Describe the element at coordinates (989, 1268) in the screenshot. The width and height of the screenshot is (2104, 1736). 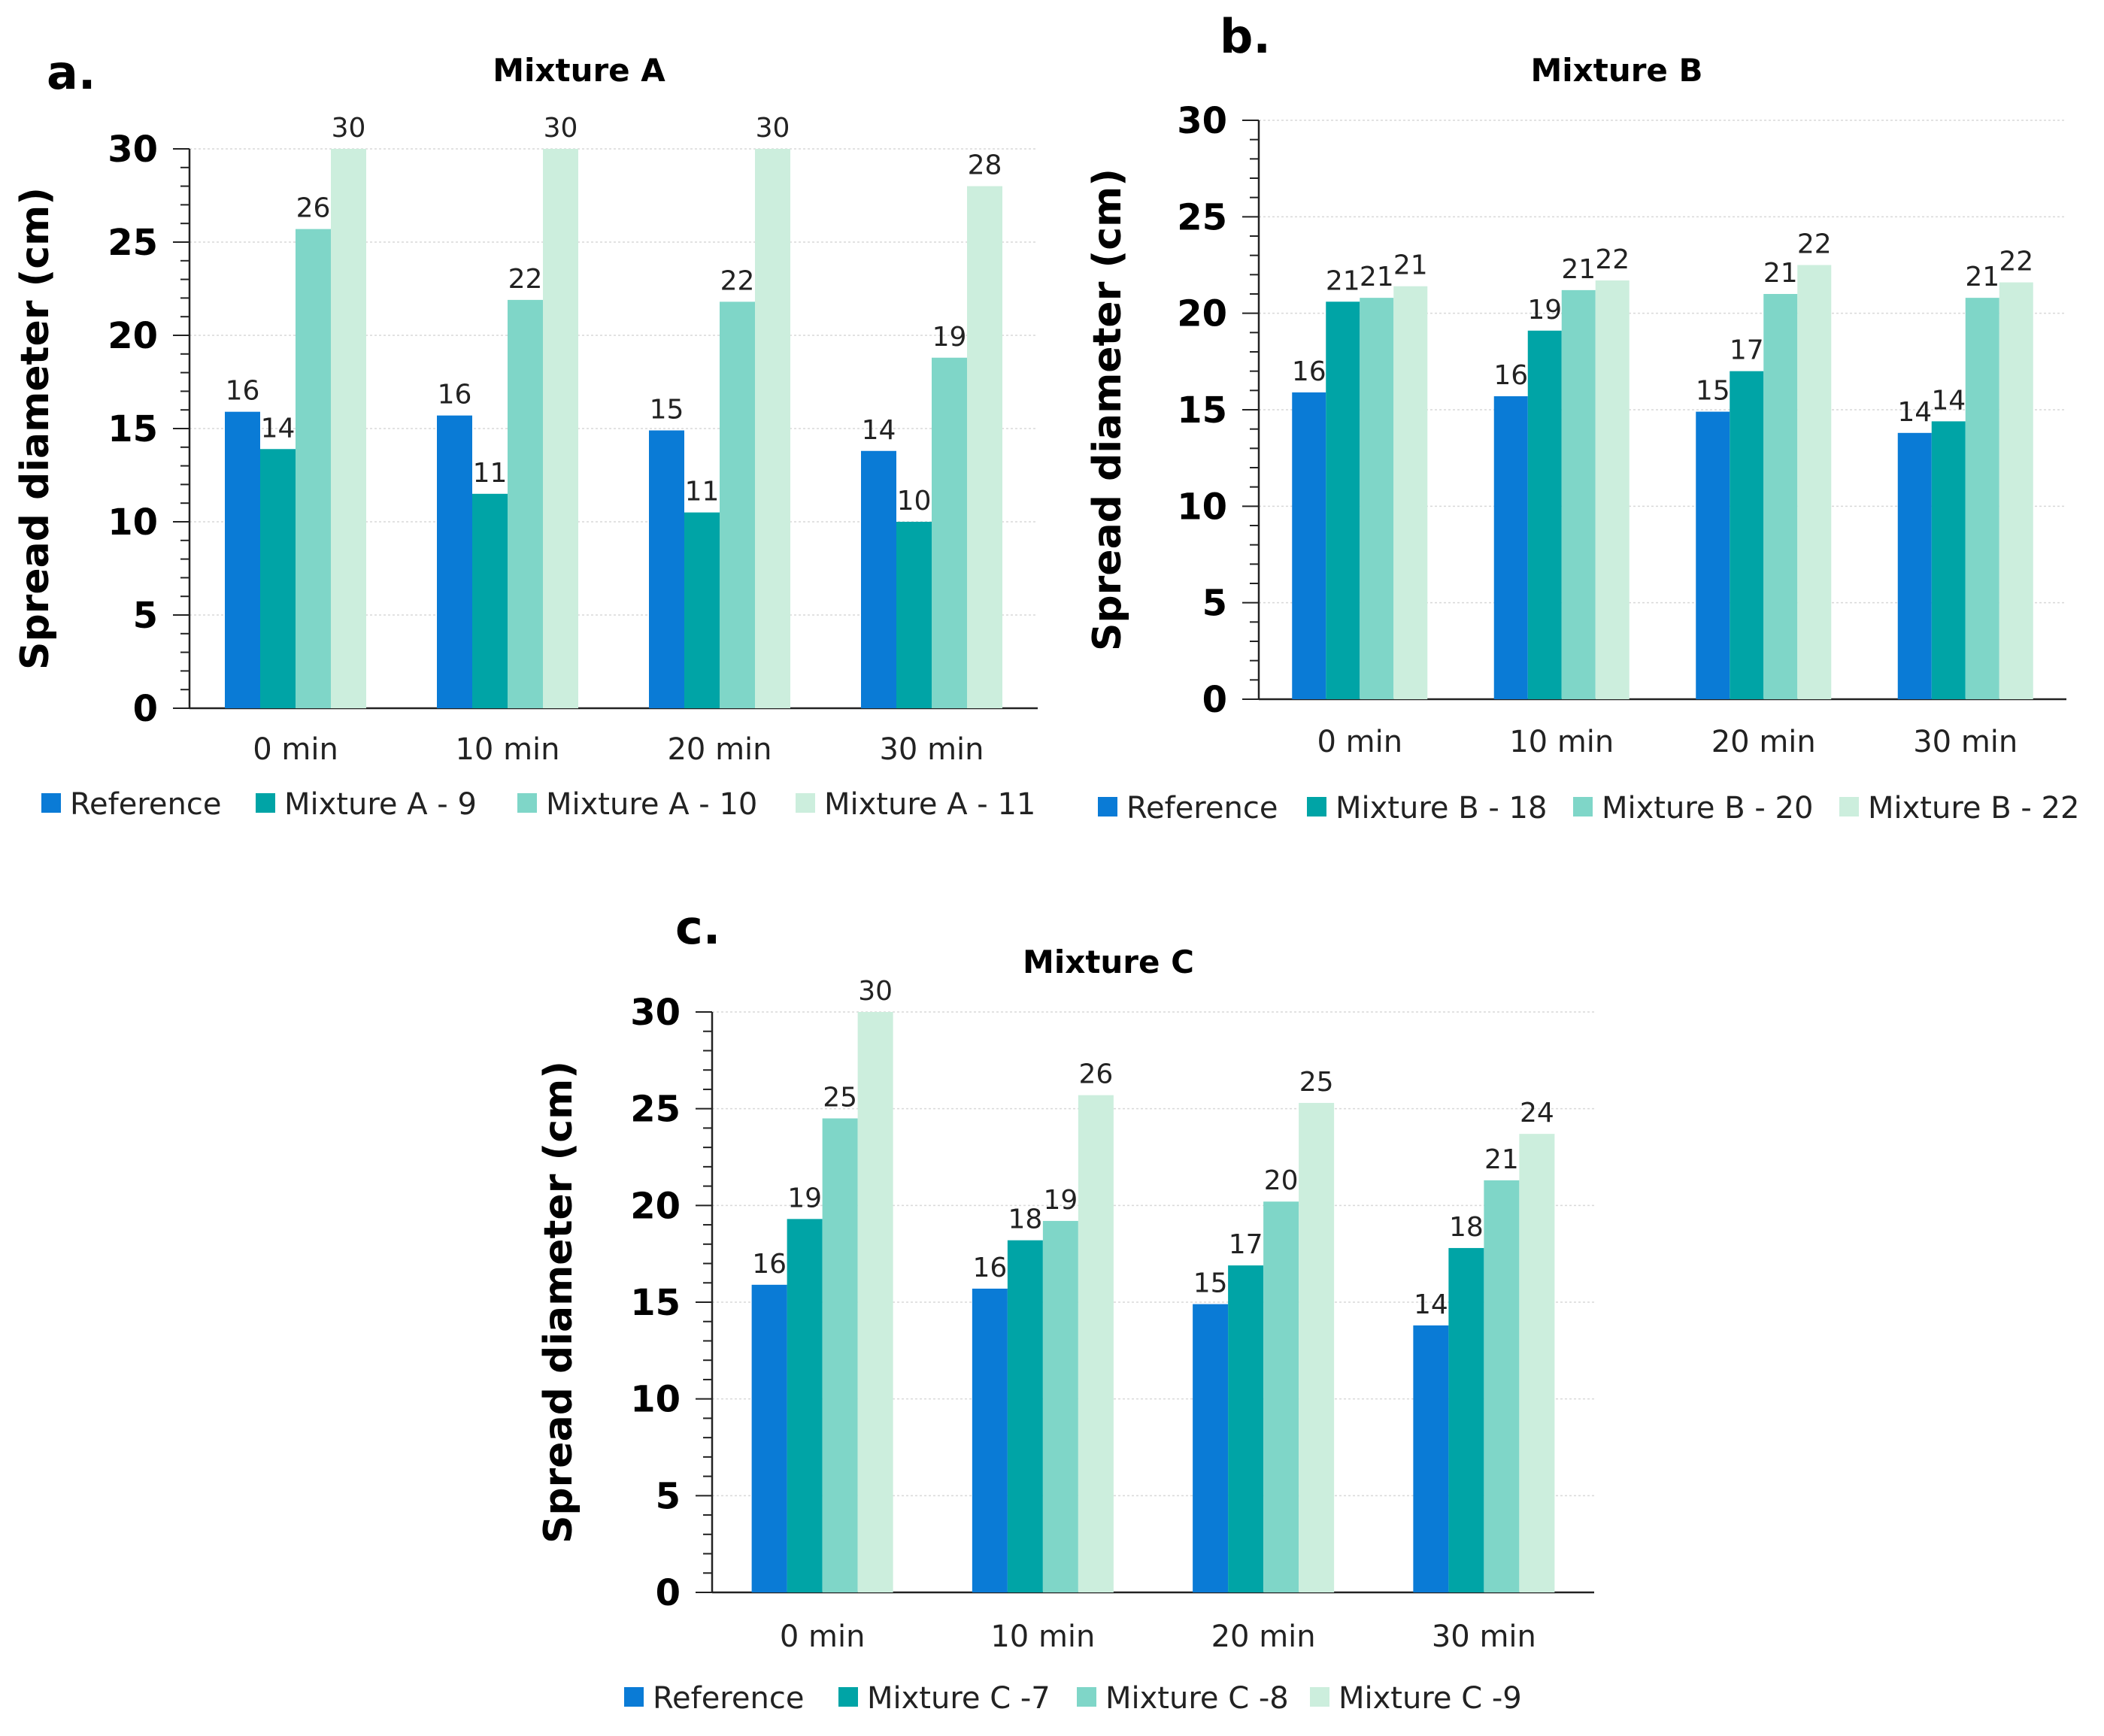
I see `data-label: 16` at that location.